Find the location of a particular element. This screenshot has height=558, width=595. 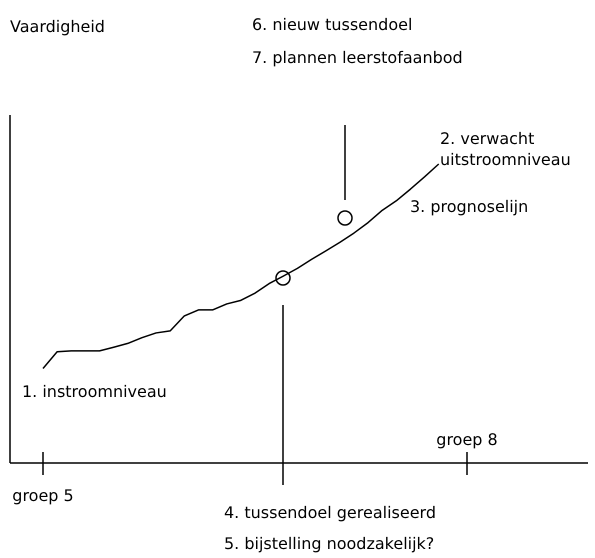

annotation: 3. prognoselijn is located at coordinates (469, 206).